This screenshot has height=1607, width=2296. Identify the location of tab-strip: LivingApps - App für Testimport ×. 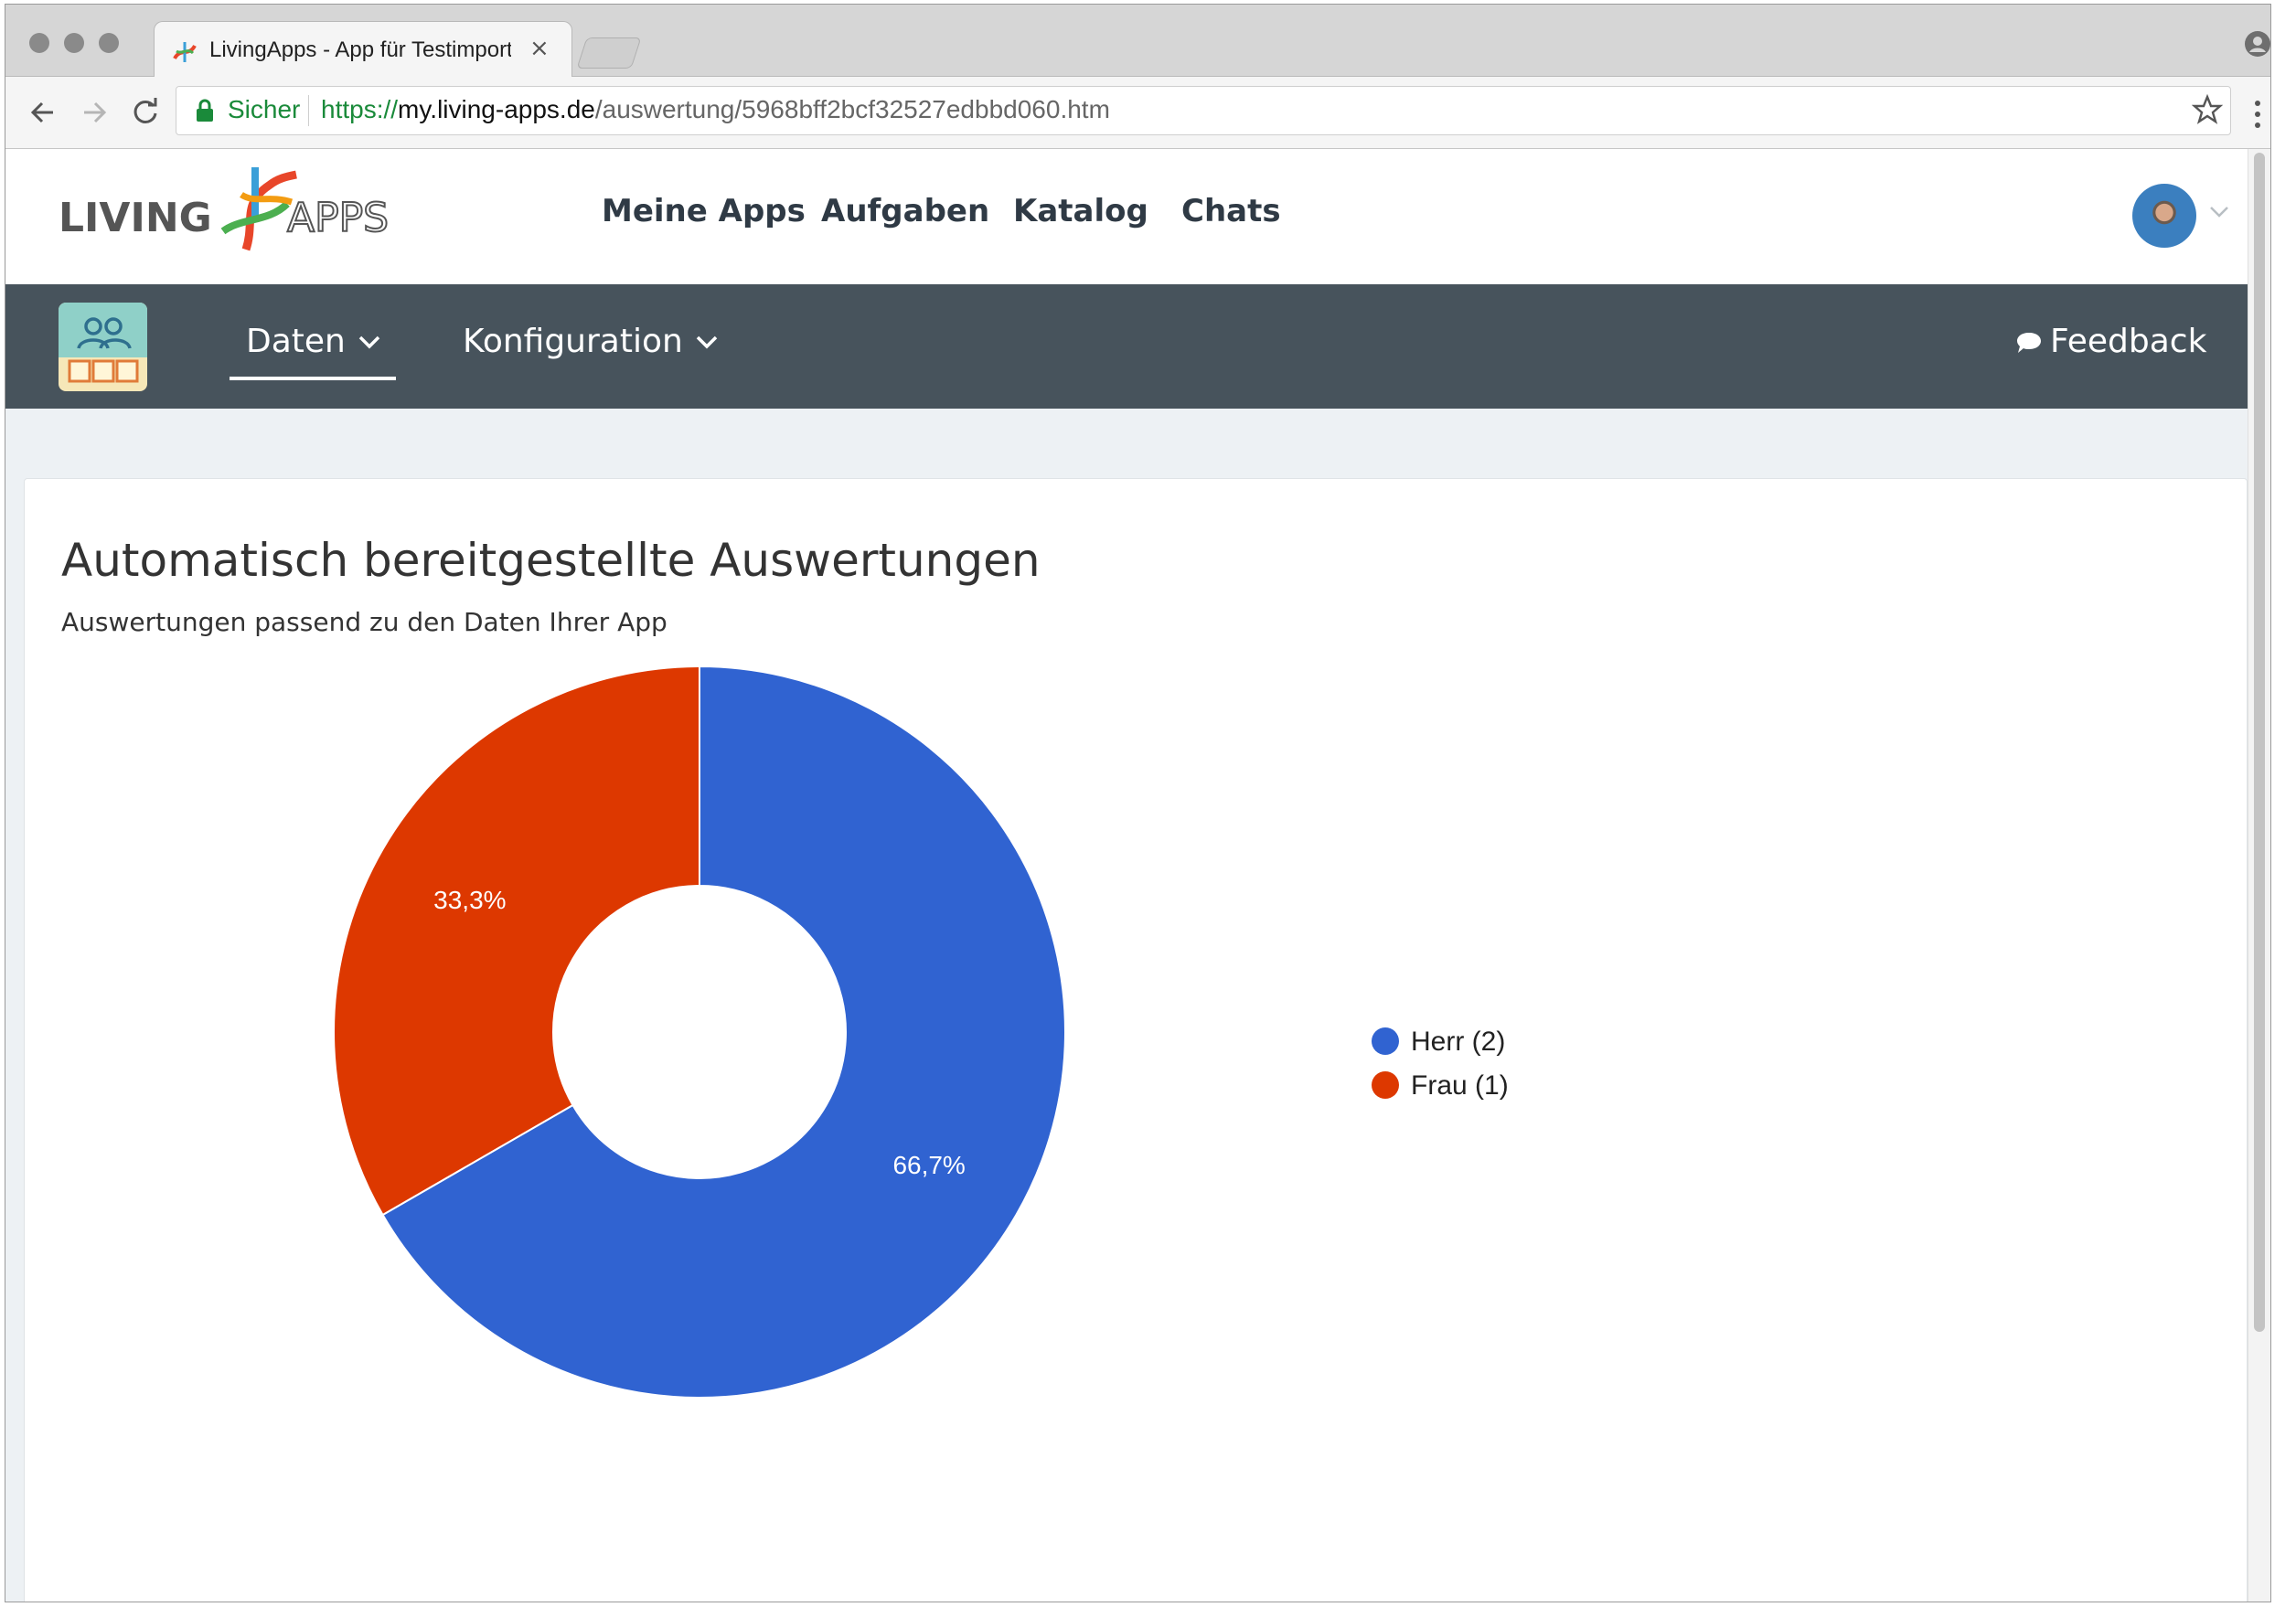
(1137, 41).